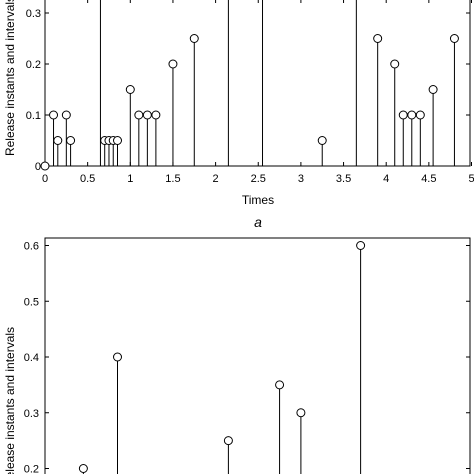 This screenshot has height=474, width=474. I want to click on plot-a-x-tick-label: 1, so click(130, 179).